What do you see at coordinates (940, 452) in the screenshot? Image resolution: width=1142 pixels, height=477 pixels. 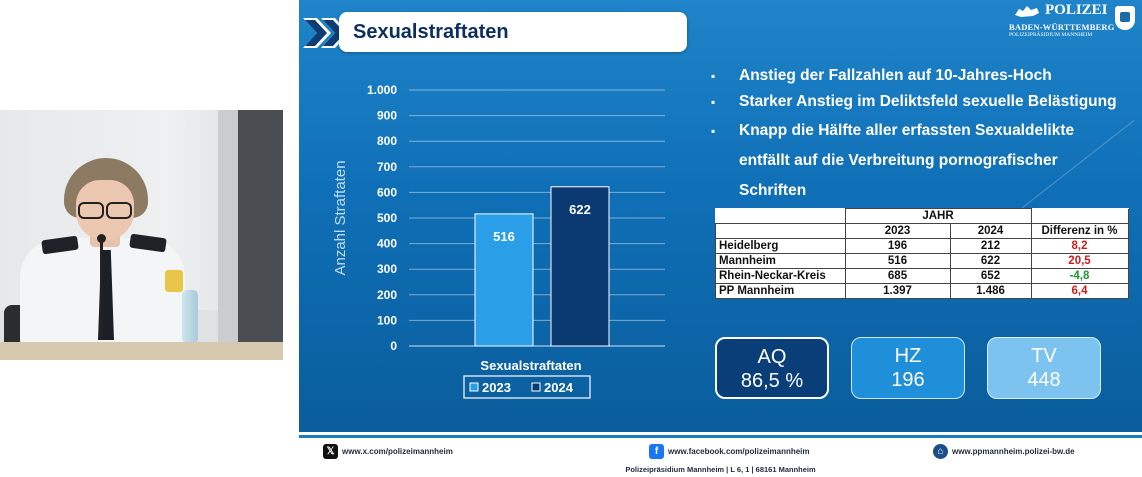 I see `home-icon: ⌂` at bounding box center [940, 452].